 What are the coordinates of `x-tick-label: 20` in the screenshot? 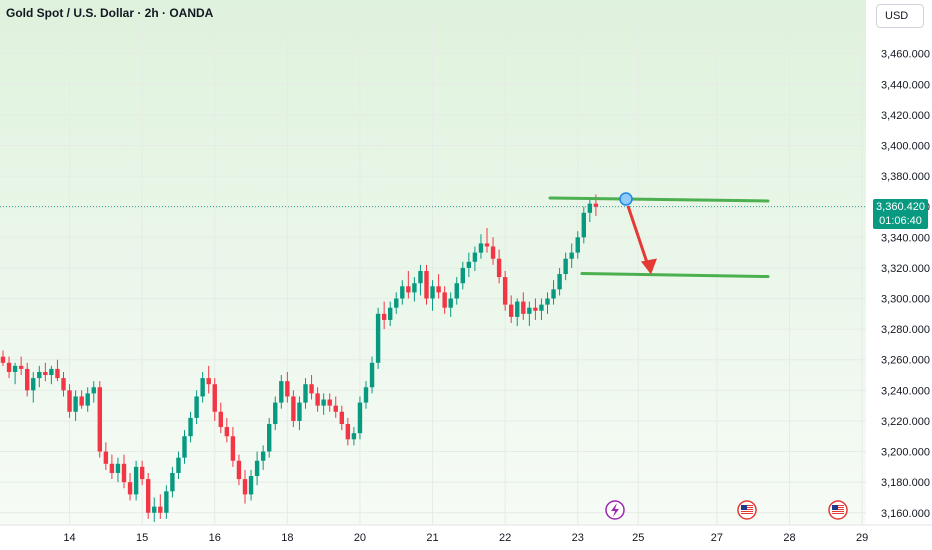 It's located at (360, 538).